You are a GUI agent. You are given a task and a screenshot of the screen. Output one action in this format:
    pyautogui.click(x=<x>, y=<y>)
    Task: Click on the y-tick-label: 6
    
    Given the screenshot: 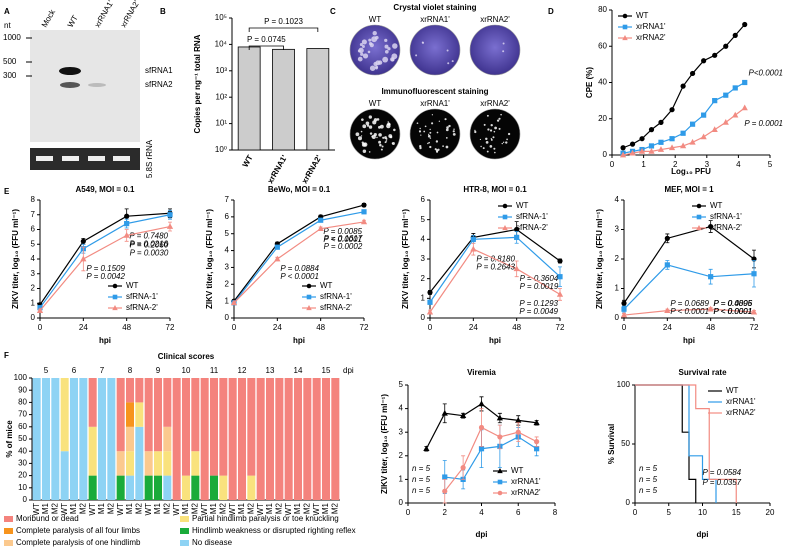 What is the action you would take?
    pyautogui.click(x=33, y=229)
    